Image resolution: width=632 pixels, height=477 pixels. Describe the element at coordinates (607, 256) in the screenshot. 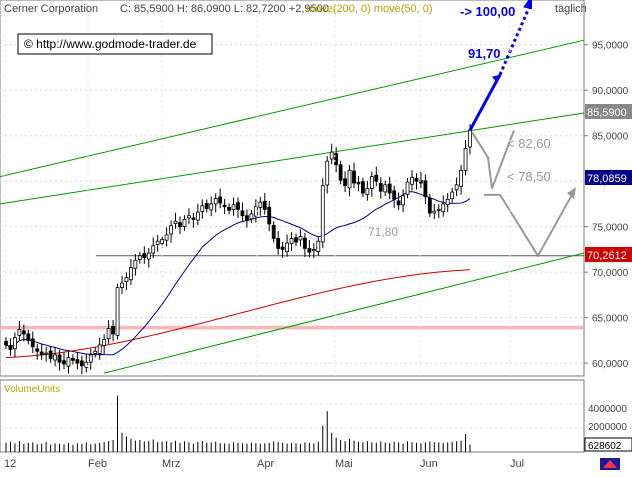

I see `ma200-label: 70,2612` at that location.